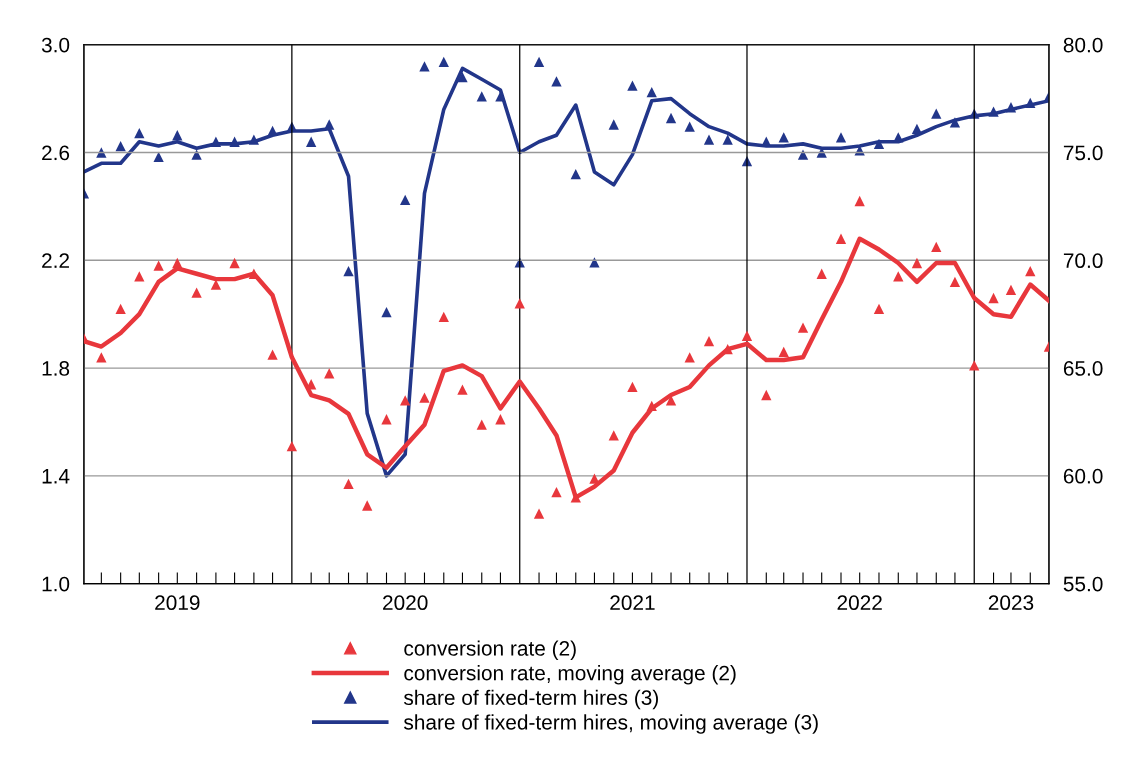 This screenshot has height=771, width=1134. What do you see at coordinates (1083, 584) in the screenshot?
I see `y2-tick-label: 55.0` at bounding box center [1083, 584].